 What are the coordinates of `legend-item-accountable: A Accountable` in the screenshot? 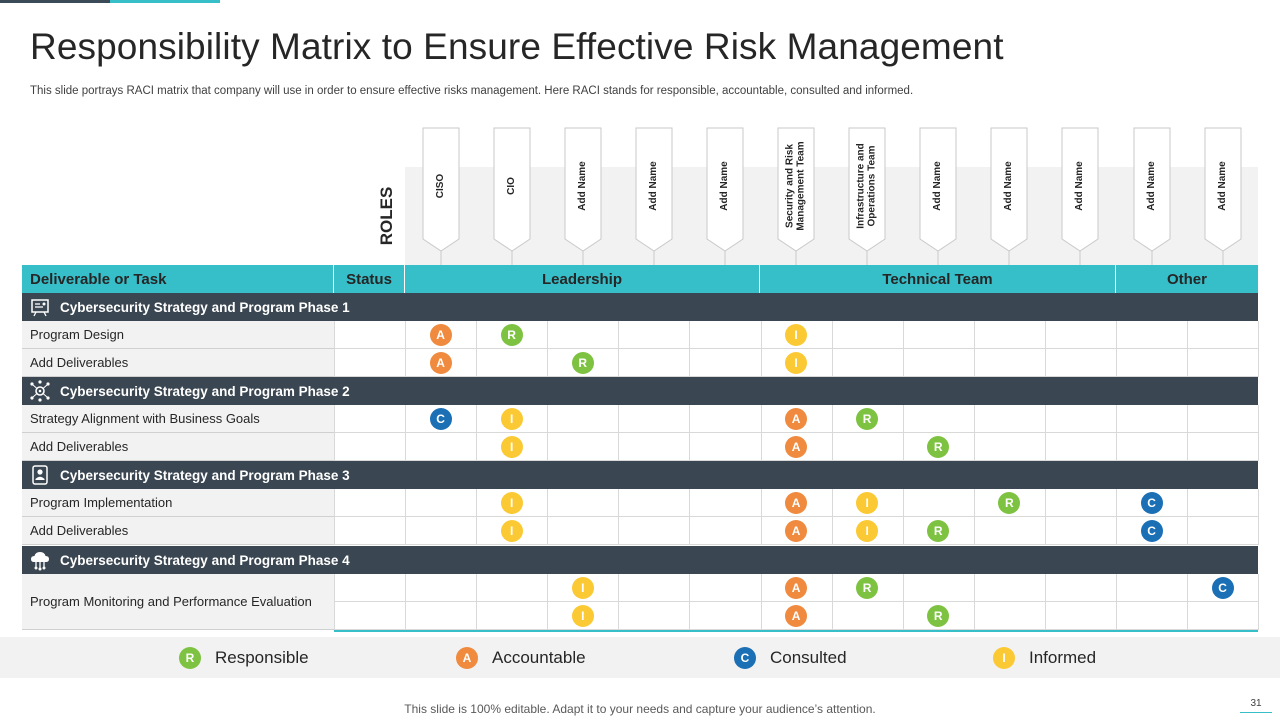 It's located at (521, 657).